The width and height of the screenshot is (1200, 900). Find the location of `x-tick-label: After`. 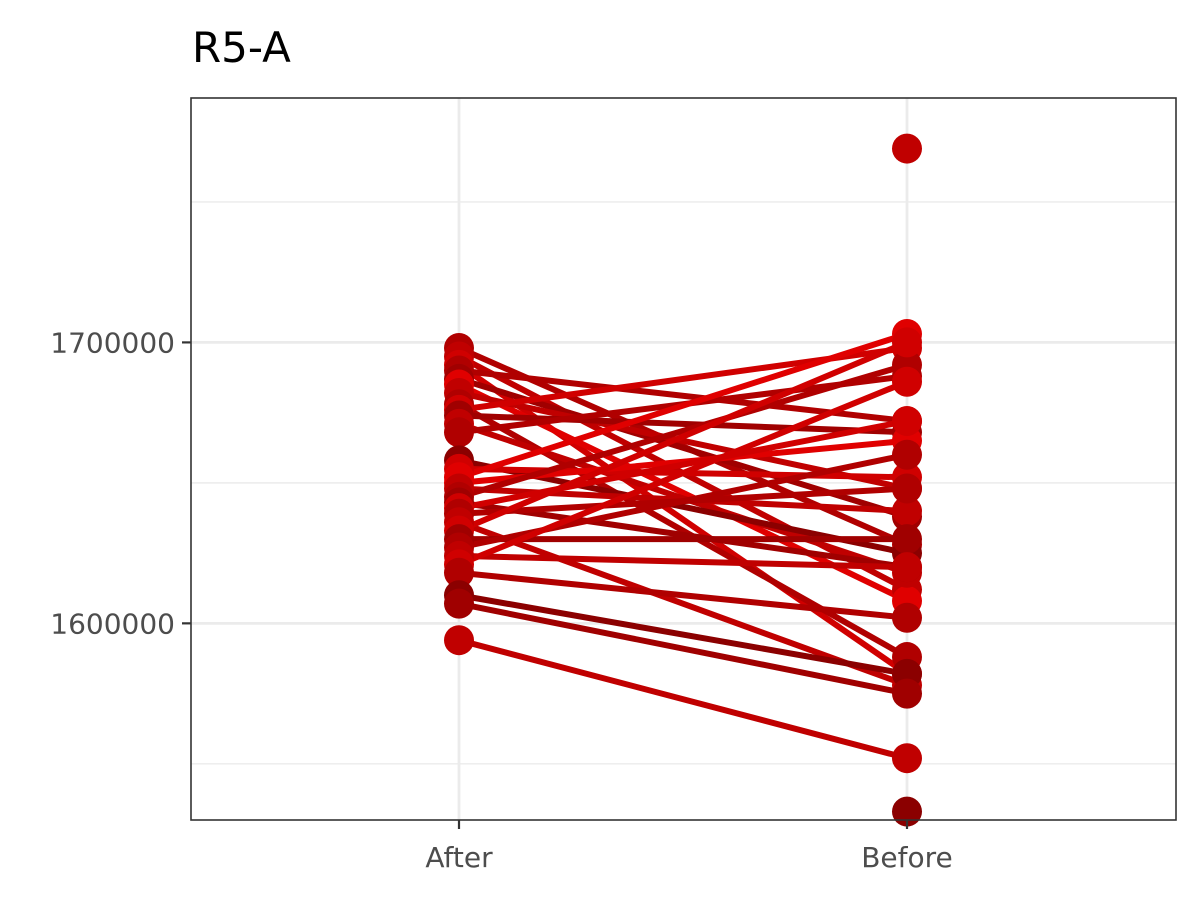

x-tick-label: After is located at coordinates (459, 857).